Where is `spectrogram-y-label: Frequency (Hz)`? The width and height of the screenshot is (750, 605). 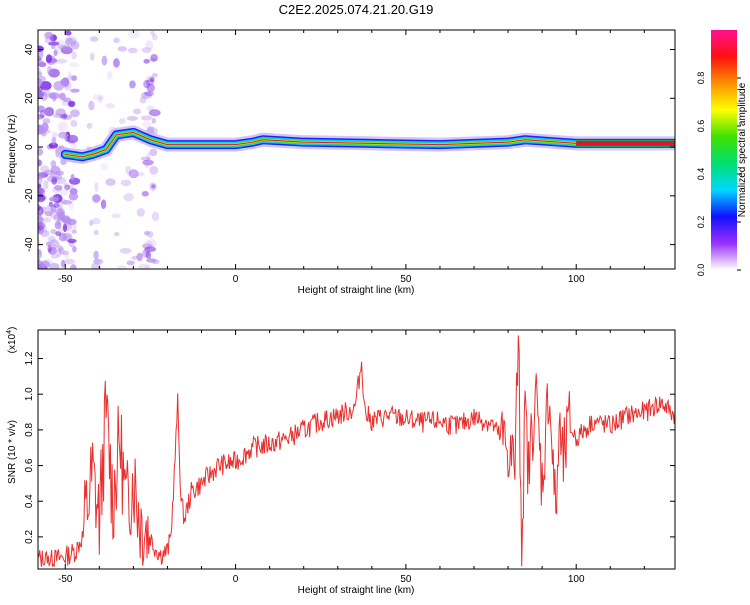
spectrogram-y-label: Frequency (Hz) is located at coordinates (12, 149).